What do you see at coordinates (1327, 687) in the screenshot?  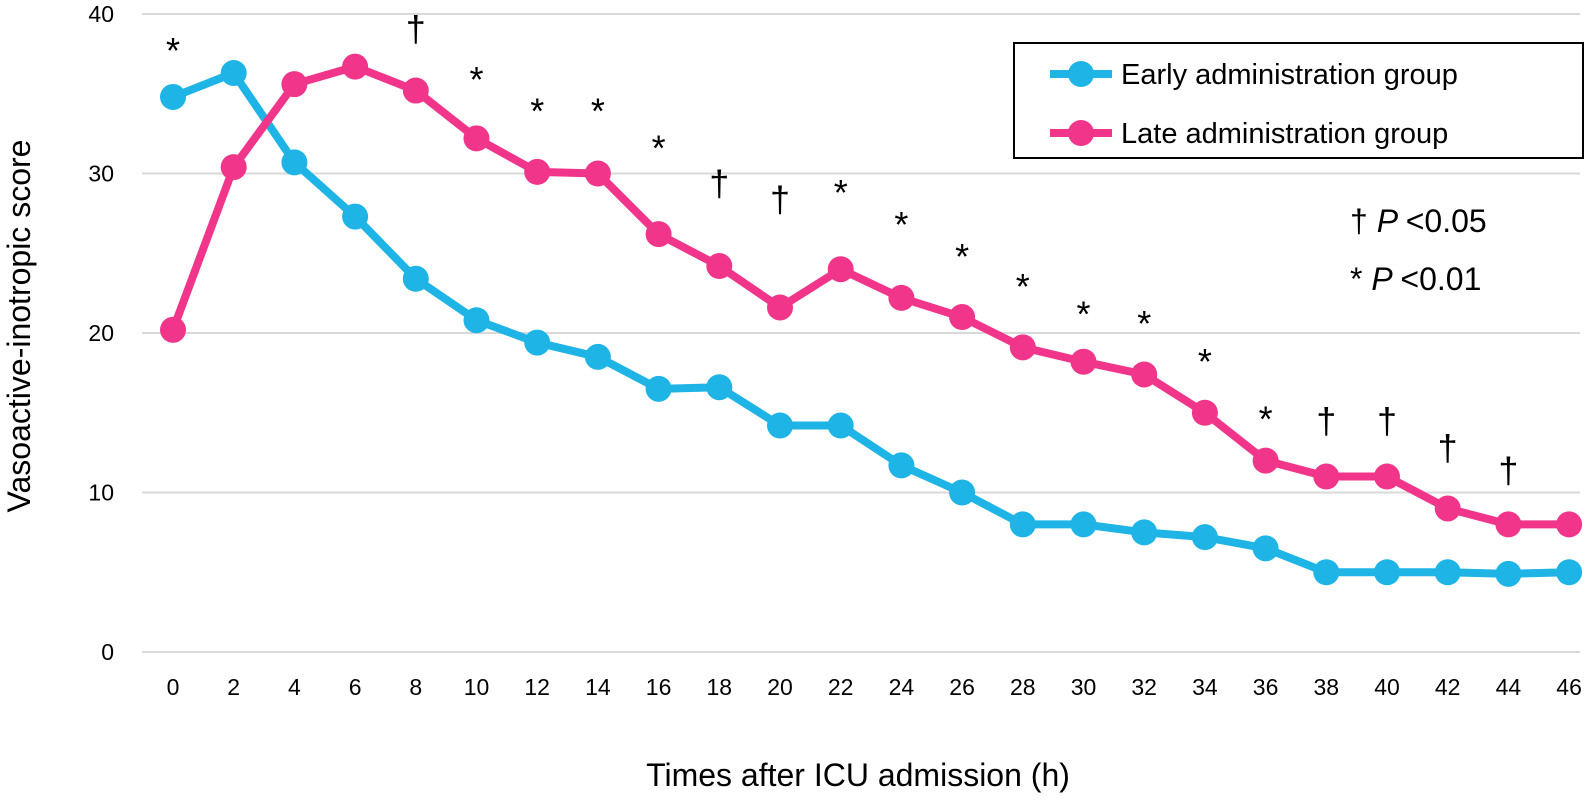 I see `x-tick-label: 38` at bounding box center [1327, 687].